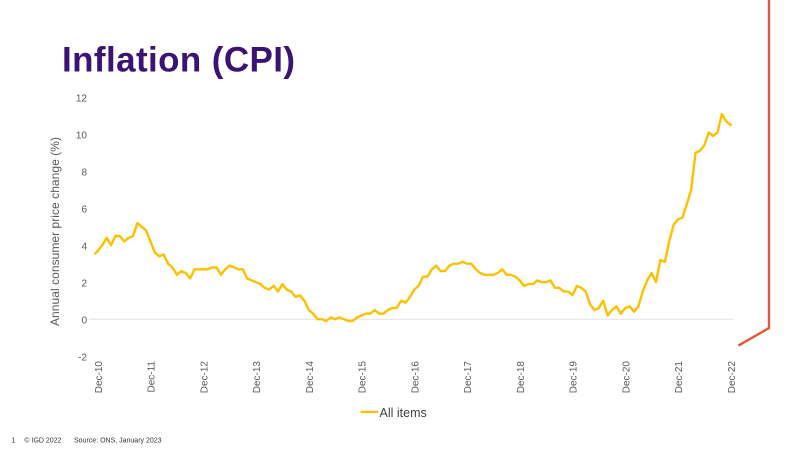  What do you see at coordinates (99, 377) in the screenshot?
I see `svg-text: Dec-10` at bounding box center [99, 377].